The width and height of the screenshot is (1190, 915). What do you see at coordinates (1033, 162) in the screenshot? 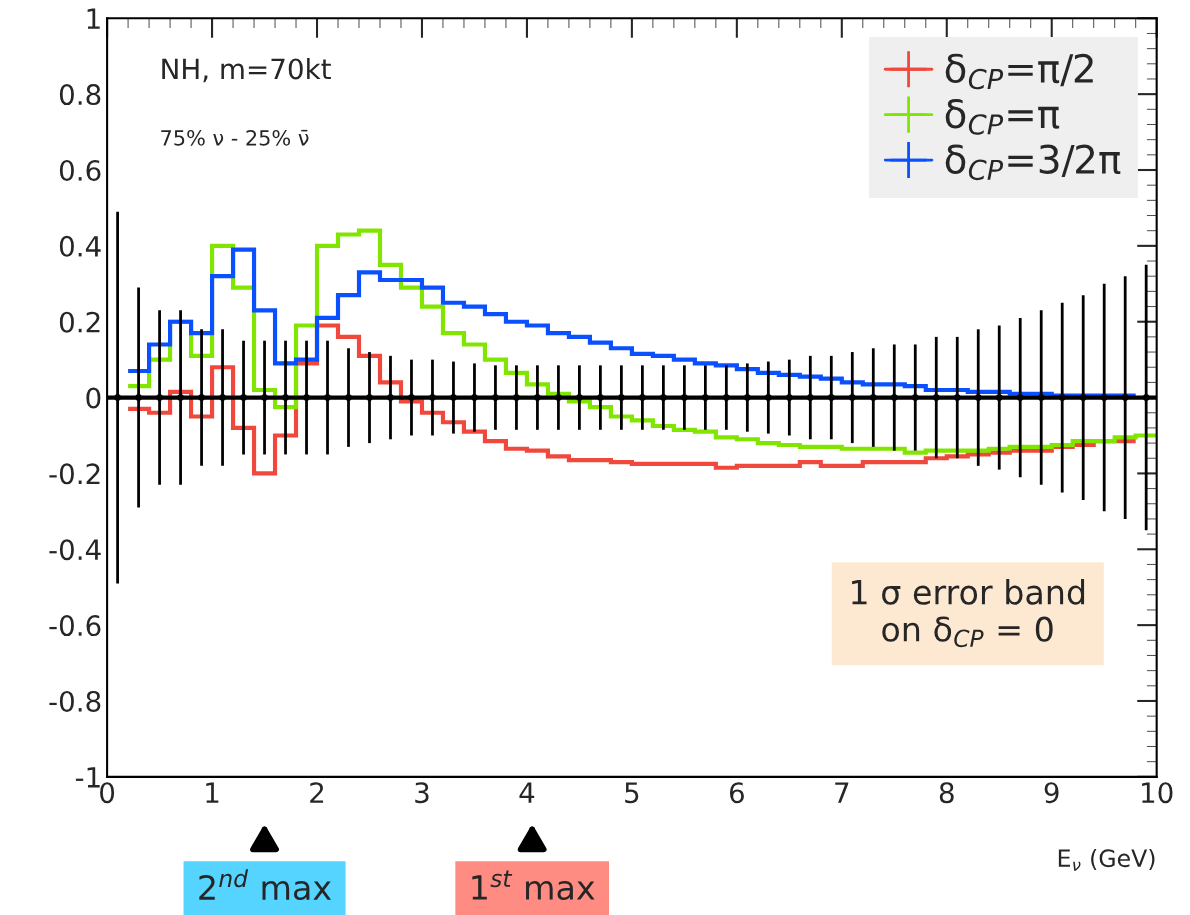
I see `legend-label: δ$_{CP}$=3/2π` at bounding box center [1033, 162].